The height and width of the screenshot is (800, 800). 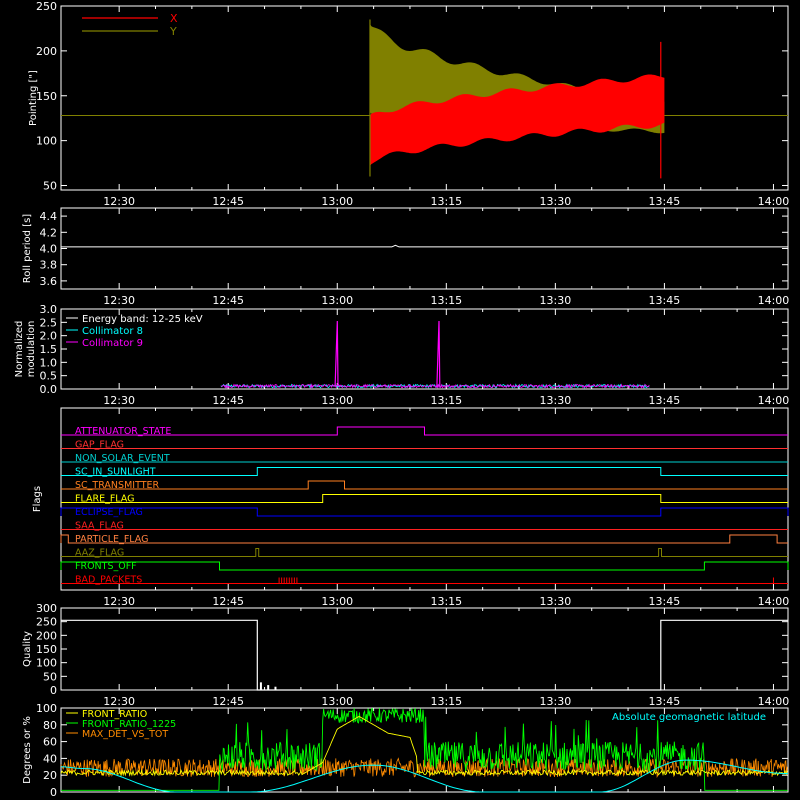 I want to click on y-tick-label: 3.0, so click(x=49, y=309).